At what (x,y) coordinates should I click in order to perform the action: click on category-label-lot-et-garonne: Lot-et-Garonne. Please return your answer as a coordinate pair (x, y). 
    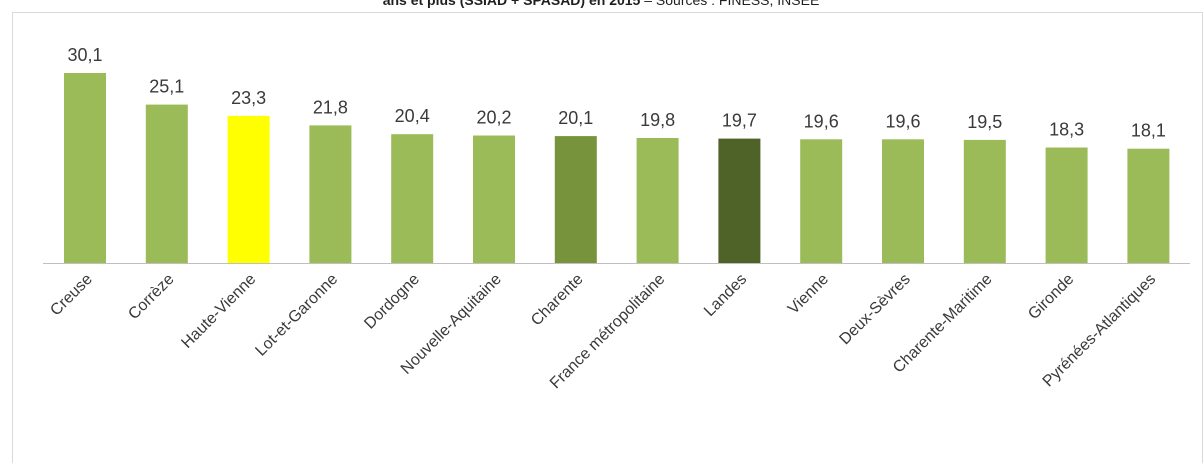
    Looking at the image, I should click on (296, 315).